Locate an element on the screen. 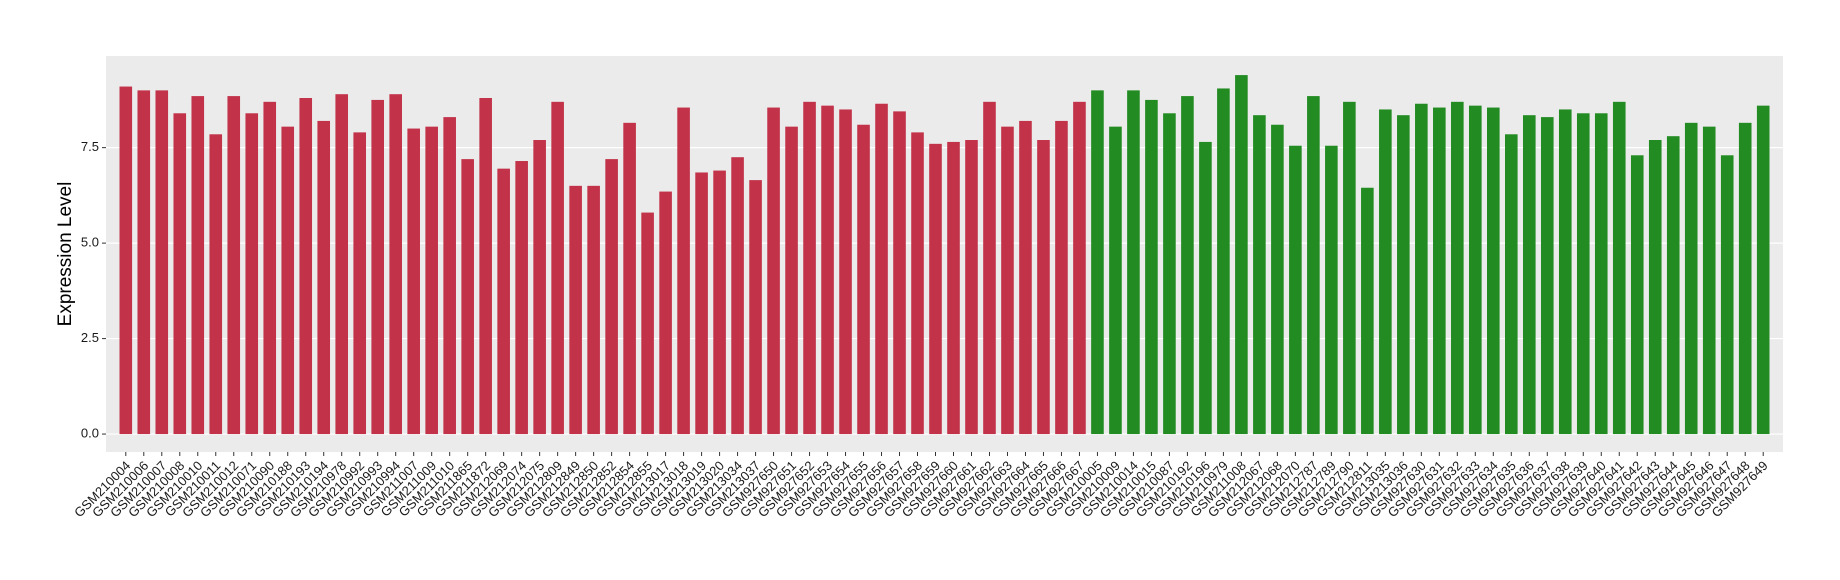 The height and width of the screenshot is (580, 1840). y-tick-label: 0.0 is located at coordinates (90, 432).